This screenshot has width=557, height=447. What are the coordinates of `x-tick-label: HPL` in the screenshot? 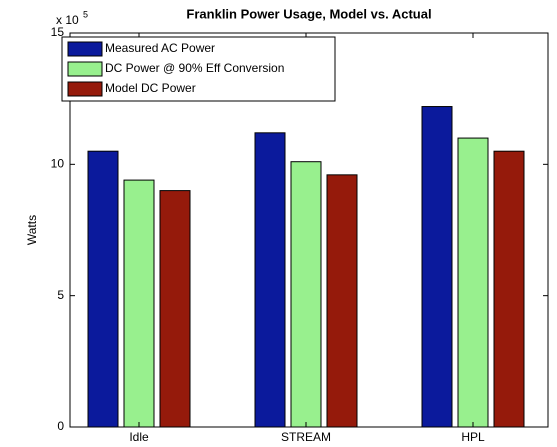 It's located at (473, 437).